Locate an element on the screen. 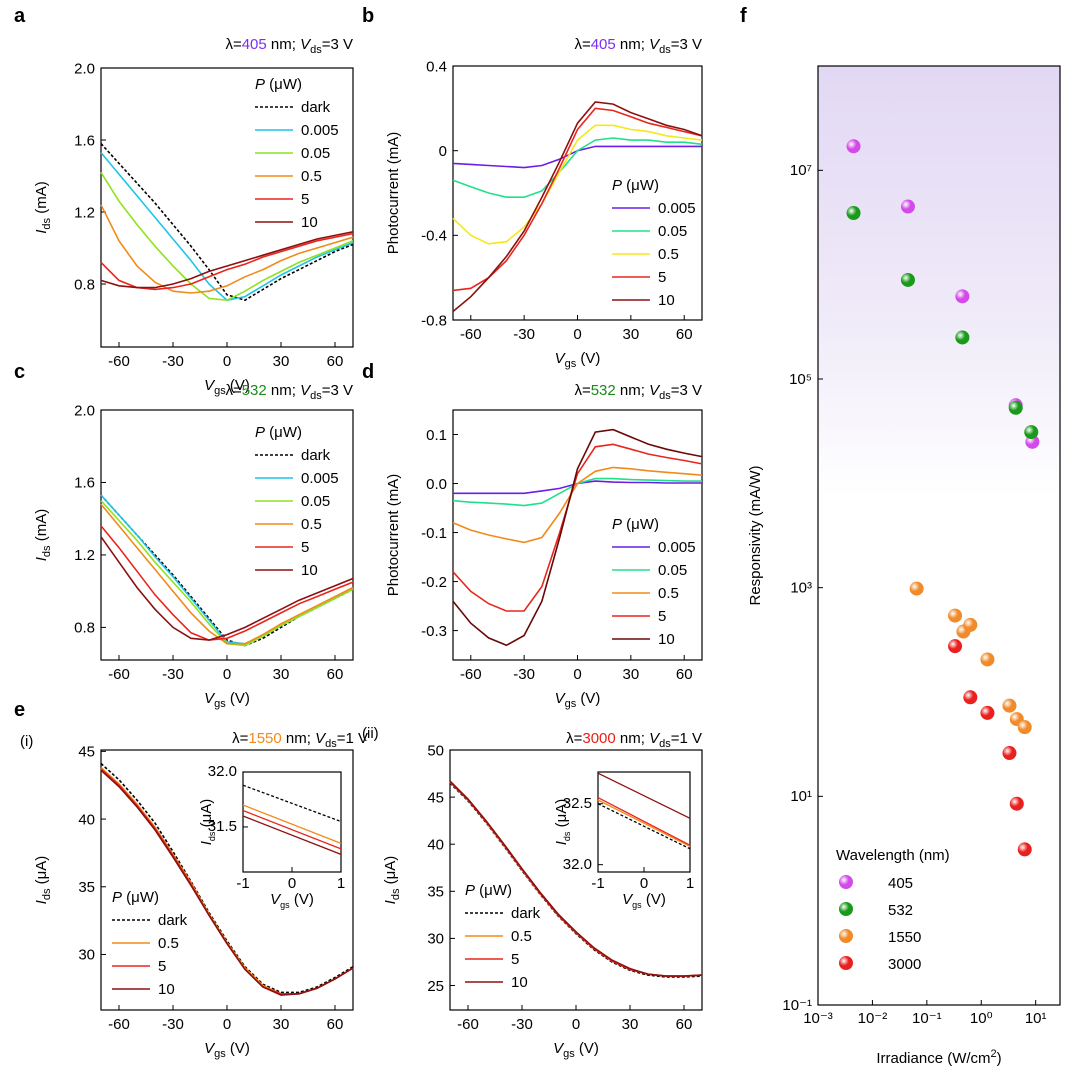 The height and width of the screenshot is (1090, 1080). panel-label: c is located at coordinates (19, 372).